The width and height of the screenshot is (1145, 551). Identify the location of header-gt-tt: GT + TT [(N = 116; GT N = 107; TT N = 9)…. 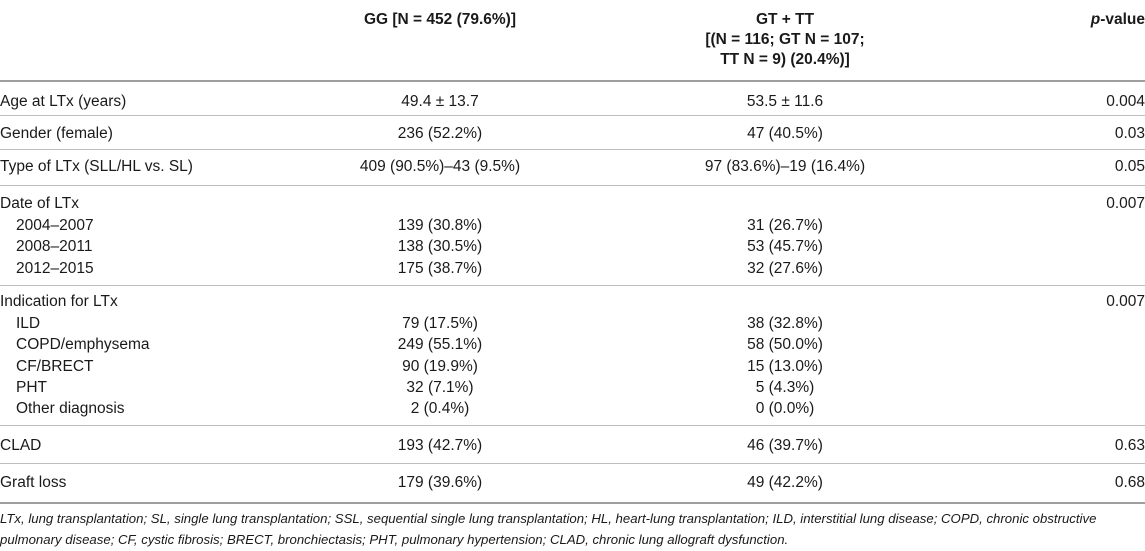
(785, 40).